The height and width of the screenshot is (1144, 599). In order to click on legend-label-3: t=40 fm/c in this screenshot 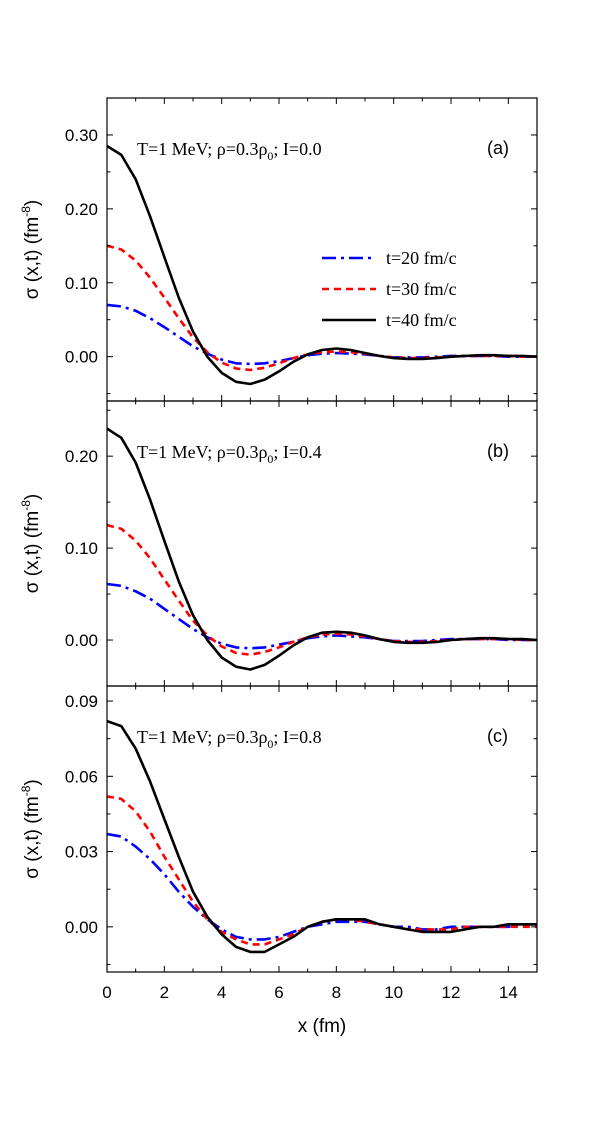, I will do `click(421, 320)`.